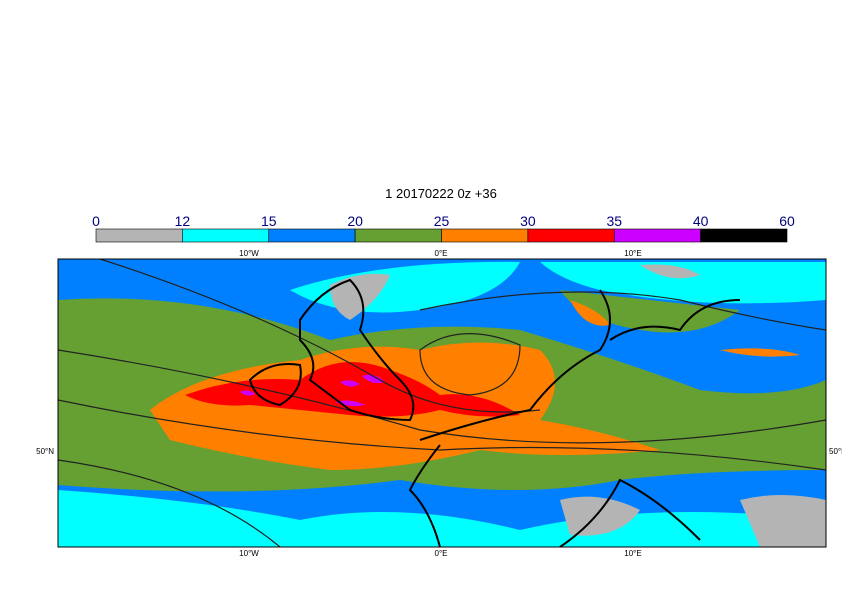 The image size is (842, 596). What do you see at coordinates (96, 221) in the screenshot?
I see `colorbar-label: 0` at bounding box center [96, 221].